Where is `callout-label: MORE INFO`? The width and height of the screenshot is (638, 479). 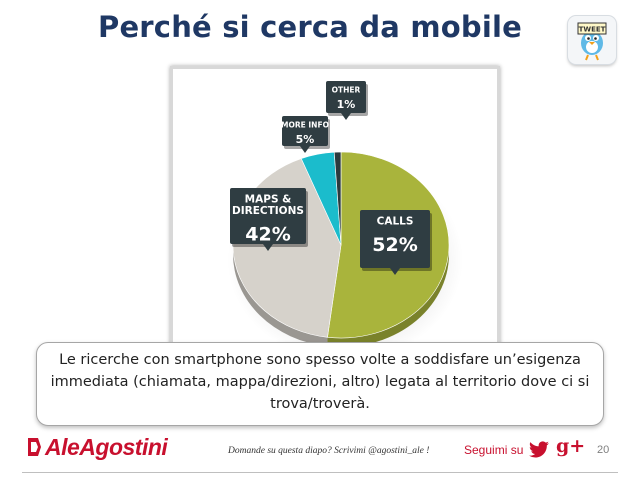
callout-label: MORE INFO is located at coordinates (305, 125).